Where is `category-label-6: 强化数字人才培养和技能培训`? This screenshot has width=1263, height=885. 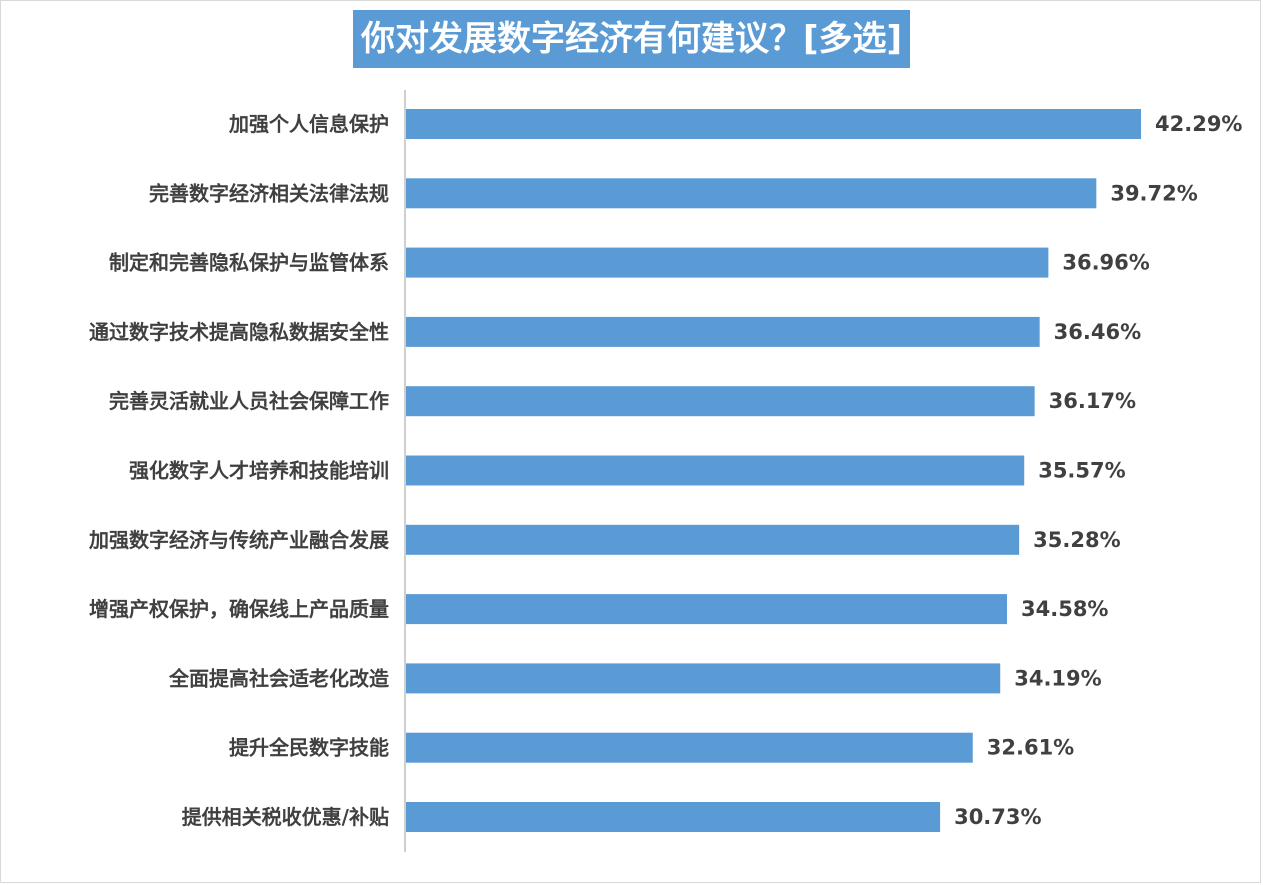
category-label-6: 强化数字人才培养和技能培训 is located at coordinates (259, 471).